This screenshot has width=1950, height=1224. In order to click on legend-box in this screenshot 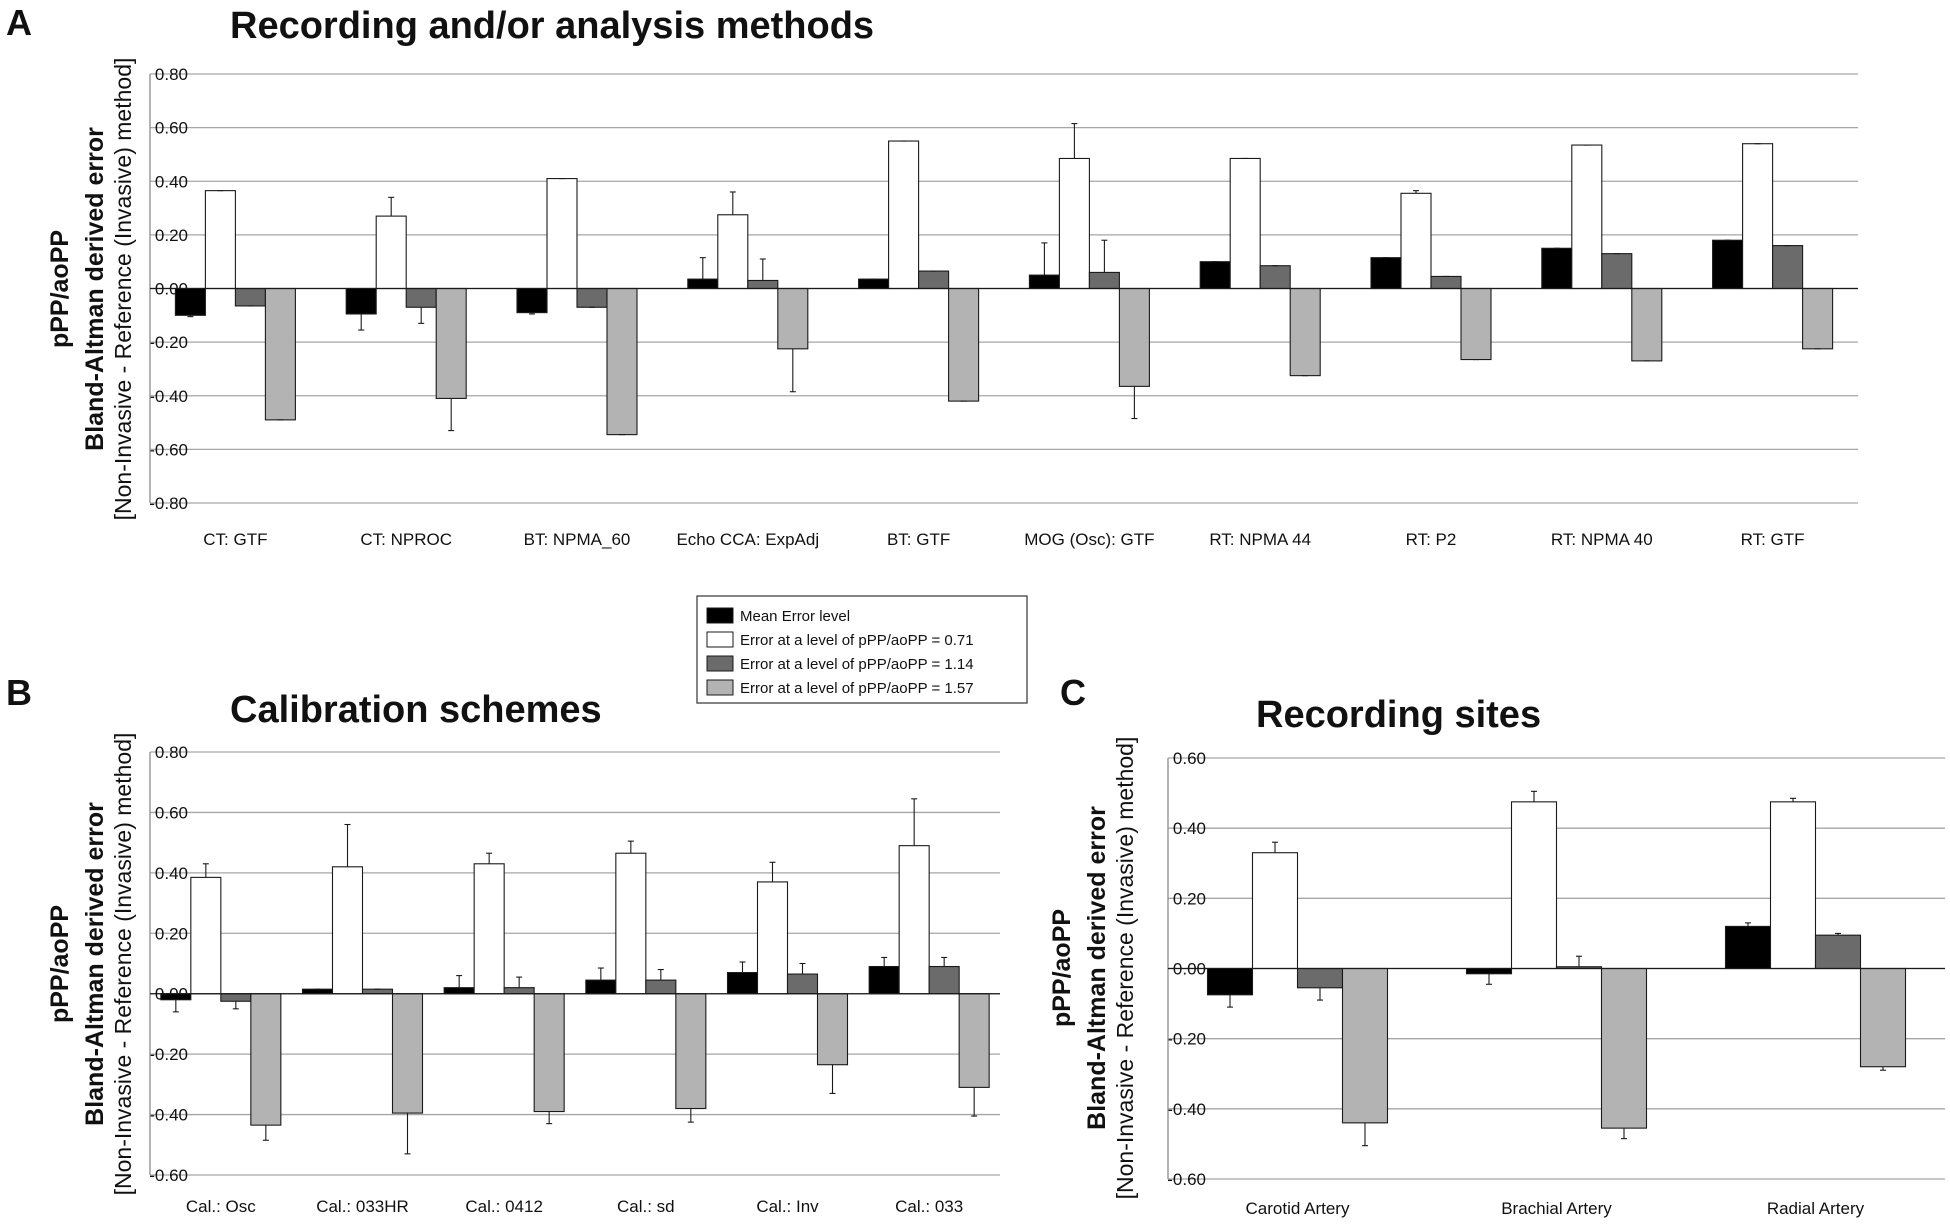, I will do `click(862, 649)`.